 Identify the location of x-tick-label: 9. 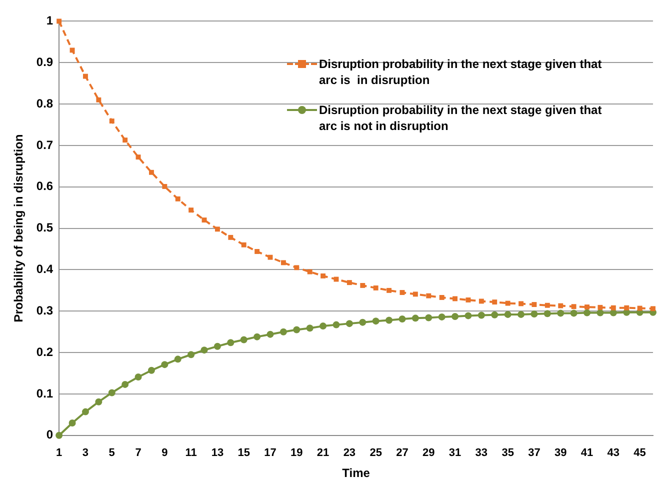
(165, 453).